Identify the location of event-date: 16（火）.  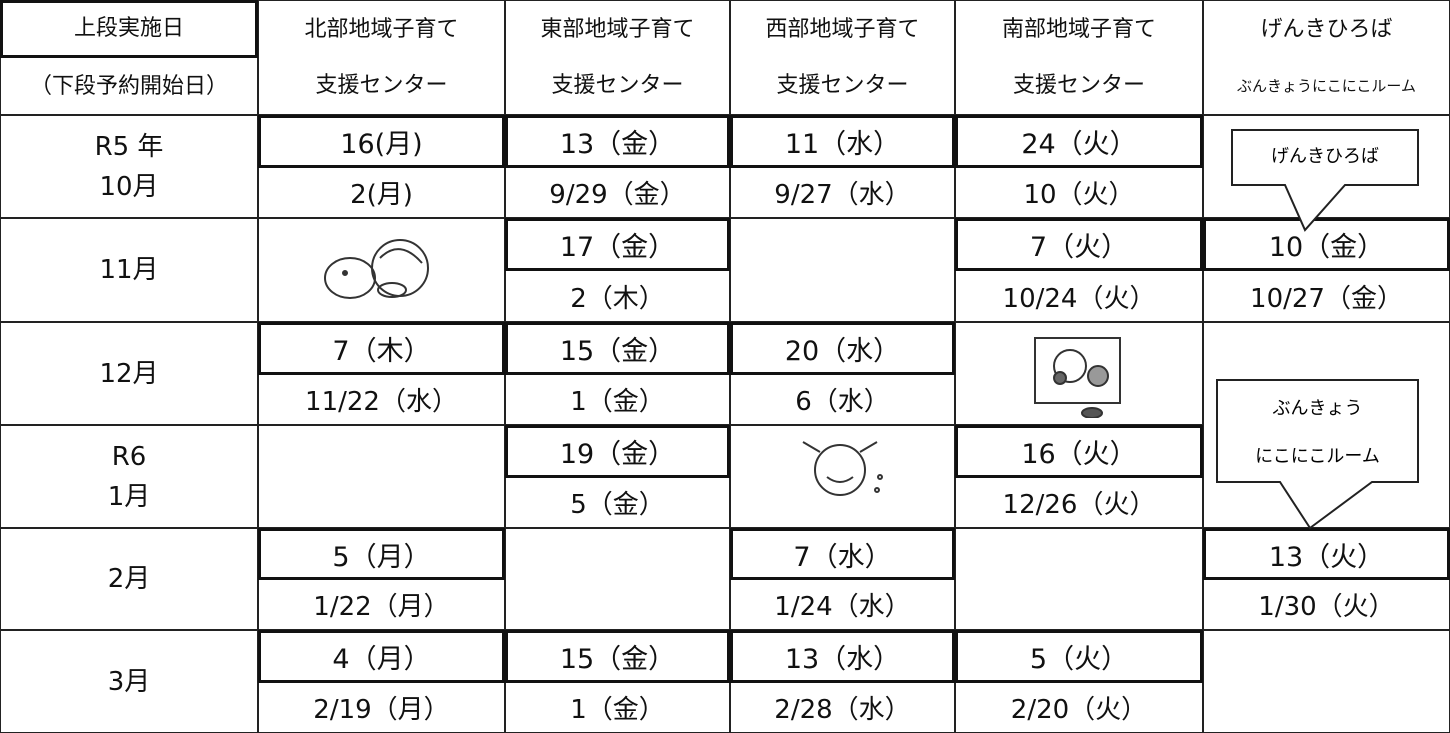
(1079, 451).